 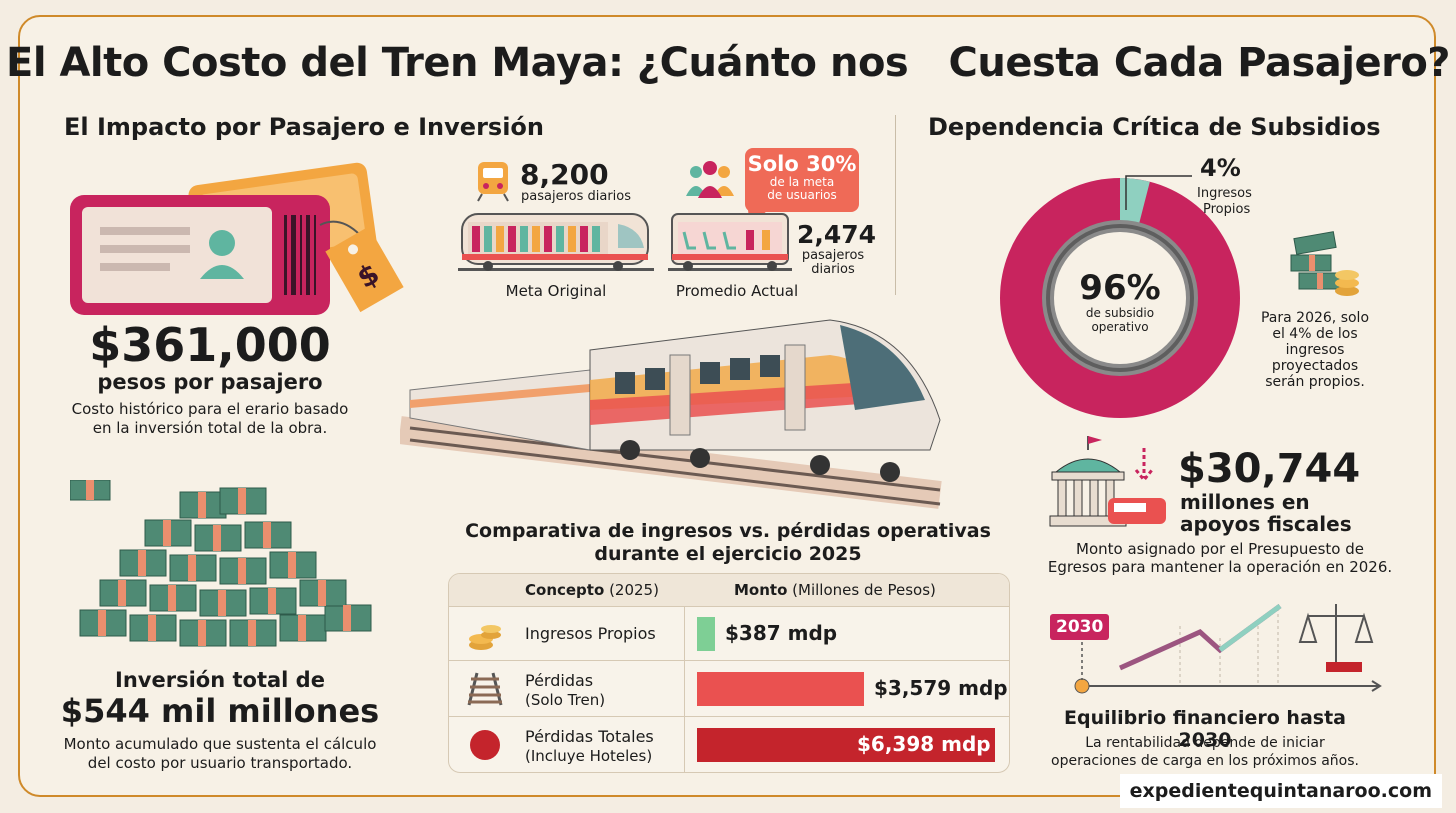 What do you see at coordinates (485, 637) in the screenshot?
I see `coins-icon` at bounding box center [485, 637].